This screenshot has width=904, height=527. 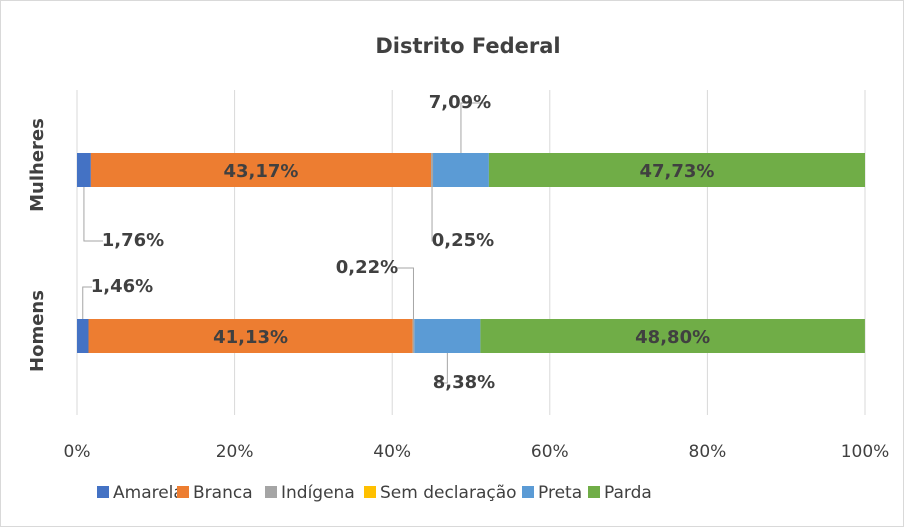 I want to click on x-tick-label: 20%, so click(x=235, y=452).